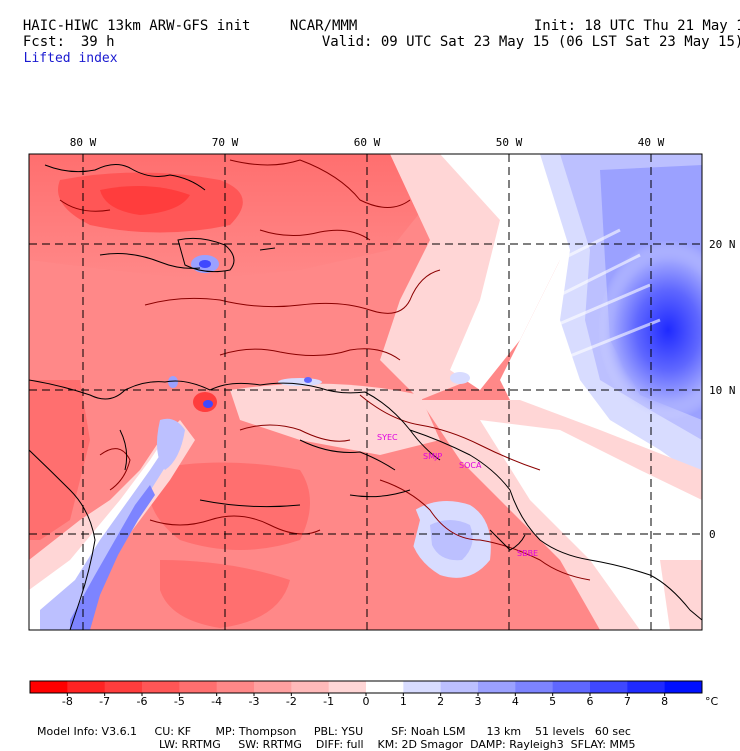  Describe the element at coordinates (44, 42) in the screenshot. I see `forecast-label: Fcst:` at that location.